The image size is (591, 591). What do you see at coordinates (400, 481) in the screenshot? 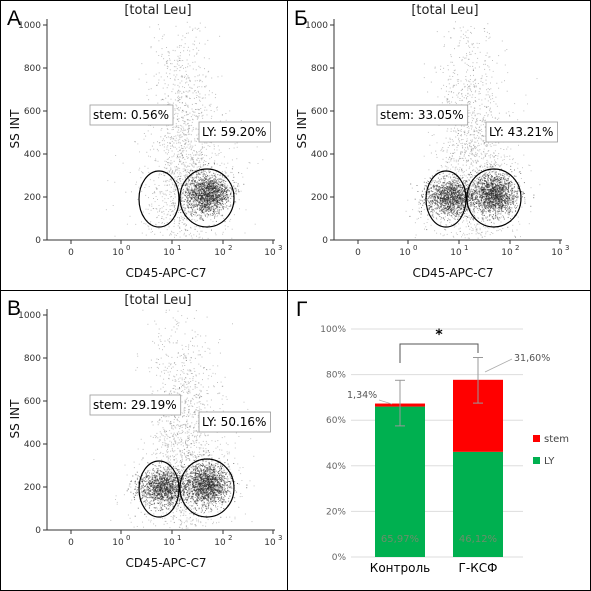
I see `bar-ly` at bounding box center [400, 481].